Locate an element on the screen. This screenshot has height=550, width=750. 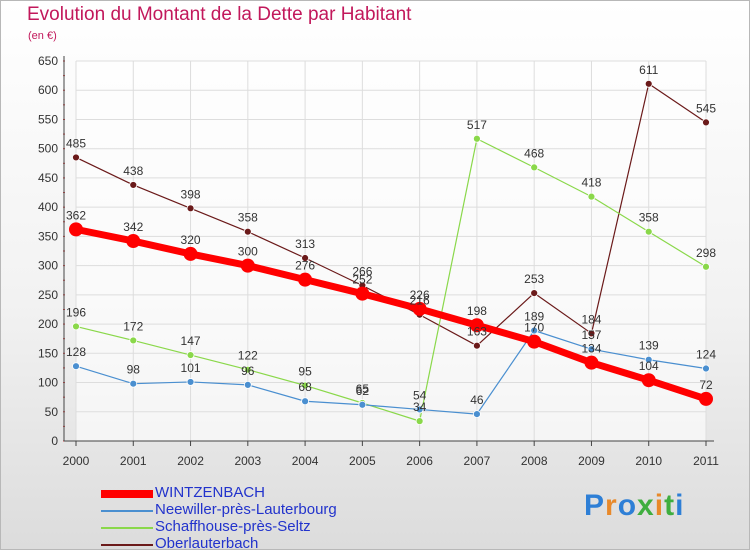
logo-letter: x is located at coordinates (646, 505).